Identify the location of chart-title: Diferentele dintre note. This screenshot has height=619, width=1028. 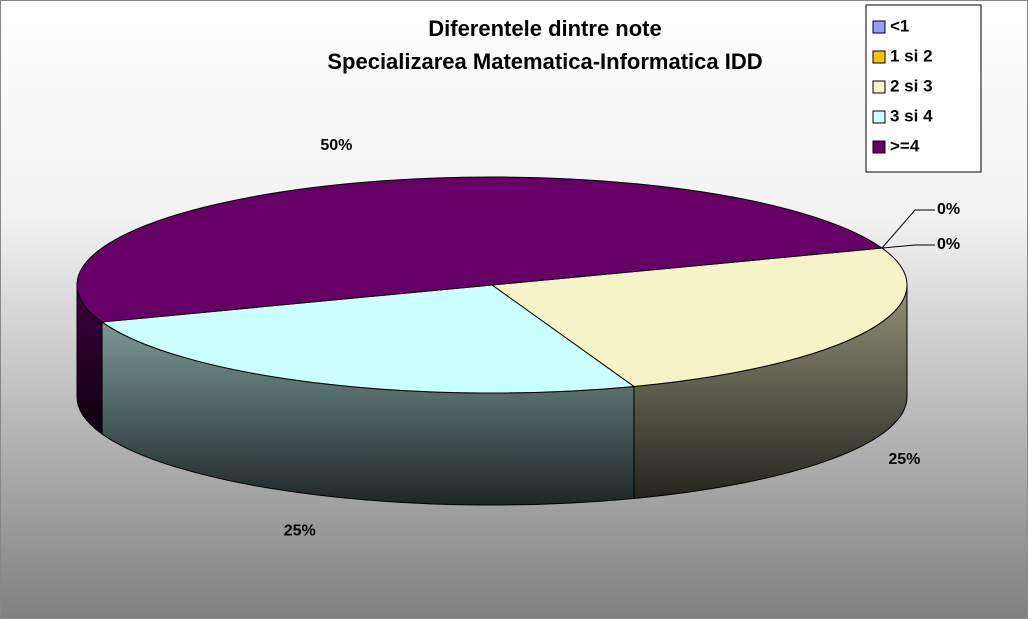
(544, 28).